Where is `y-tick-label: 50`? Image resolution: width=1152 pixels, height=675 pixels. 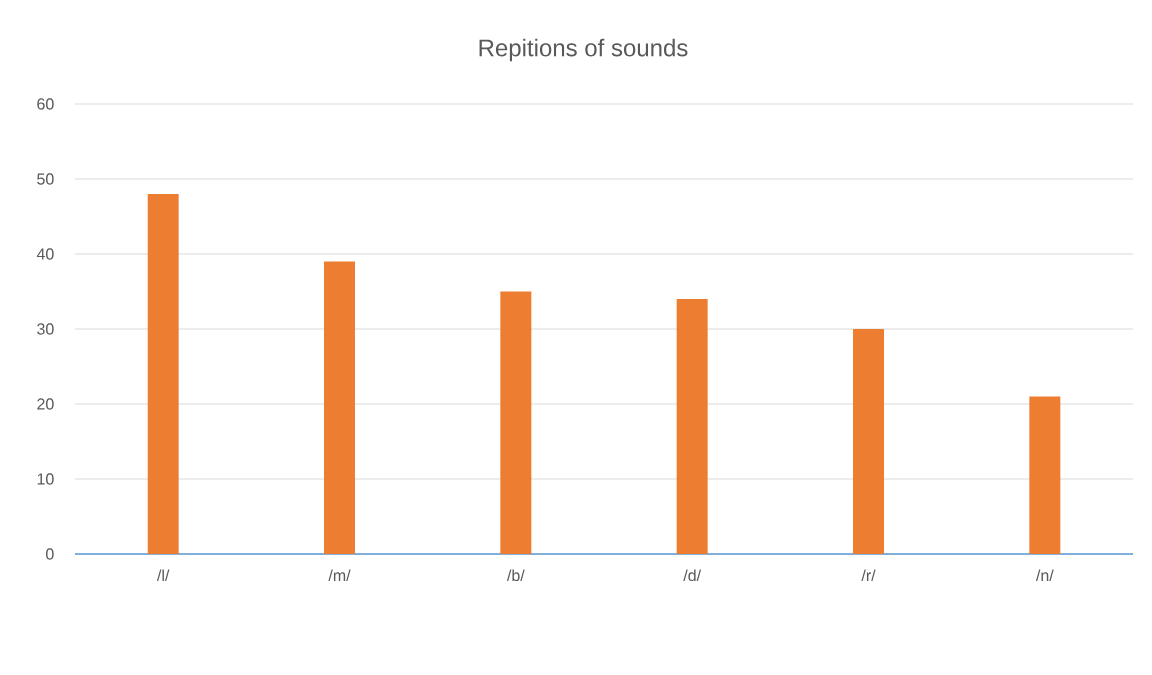
y-tick-label: 50 is located at coordinates (45, 179).